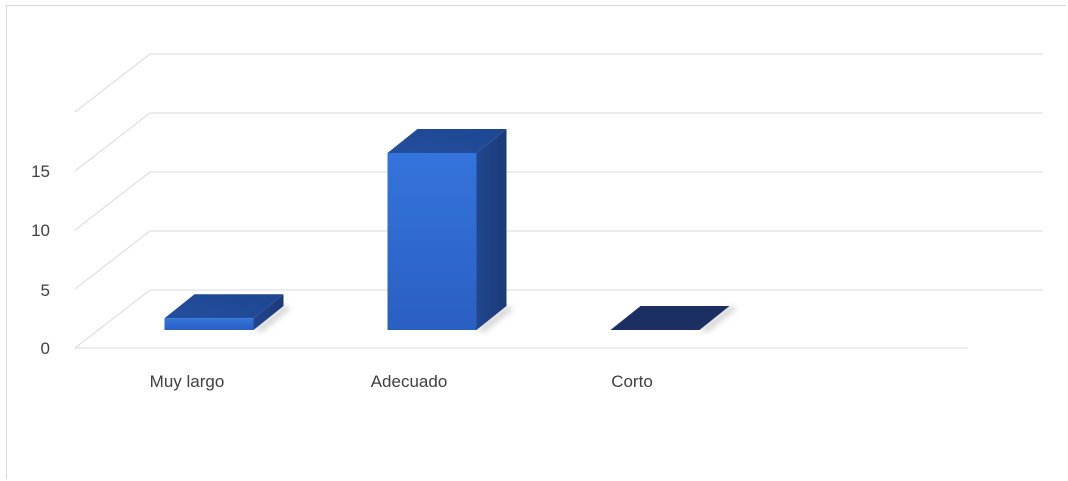 The image size is (1068, 481). Describe the element at coordinates (40, 230) in the screenshot. I see `y-tick-10: 10` at that location.